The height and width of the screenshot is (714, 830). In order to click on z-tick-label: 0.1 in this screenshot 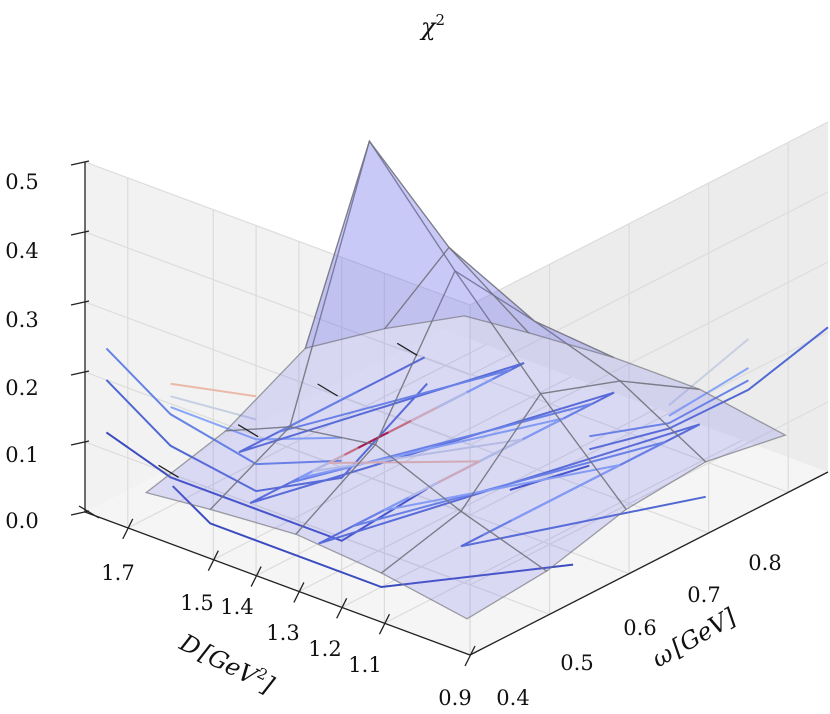, I will do `click(21, 455)`.